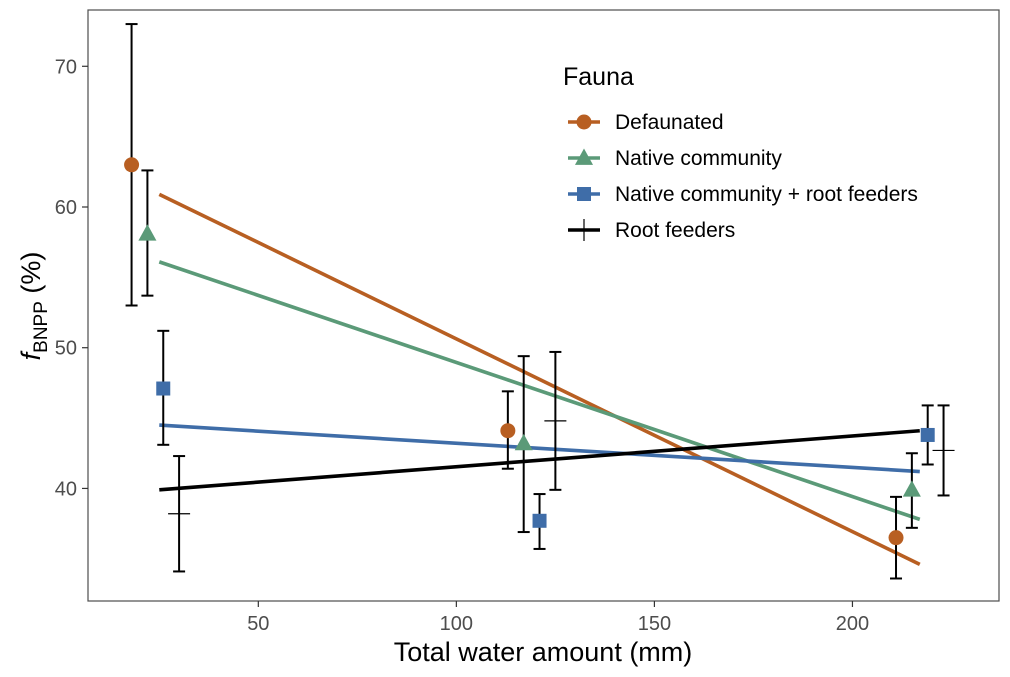  Describe the element at coordinates (66, 349) in the screenshot. I see `y-tick-label: 50` at that location.